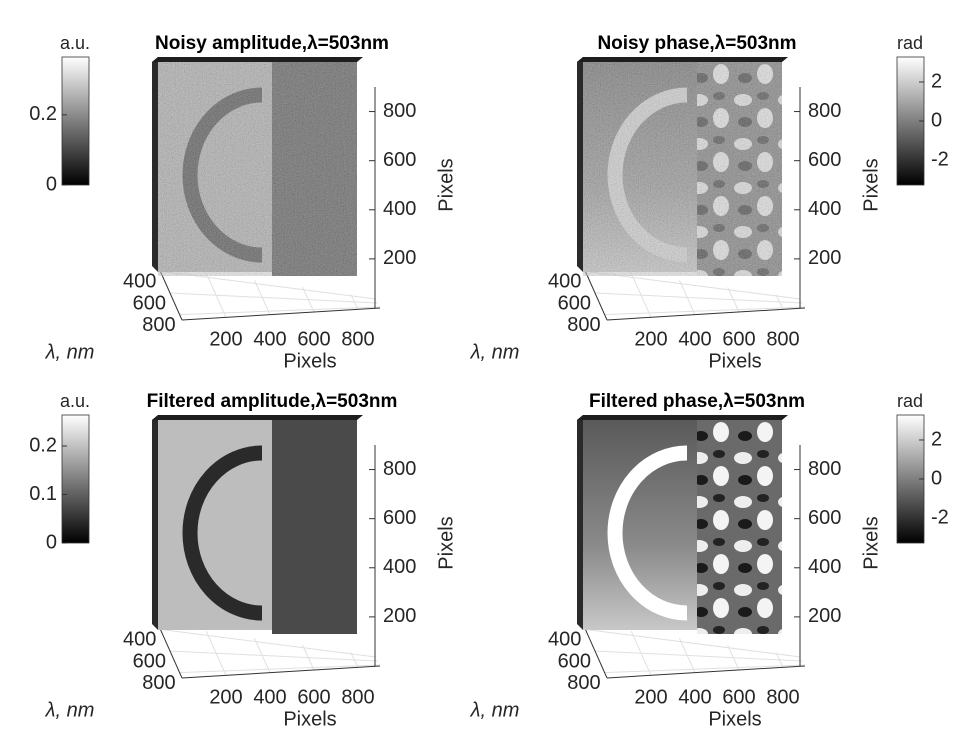  Describe the element at coordinates (697, 401) in the screenshot. I see `title: Filtered phase,λ=503nm` at that location.